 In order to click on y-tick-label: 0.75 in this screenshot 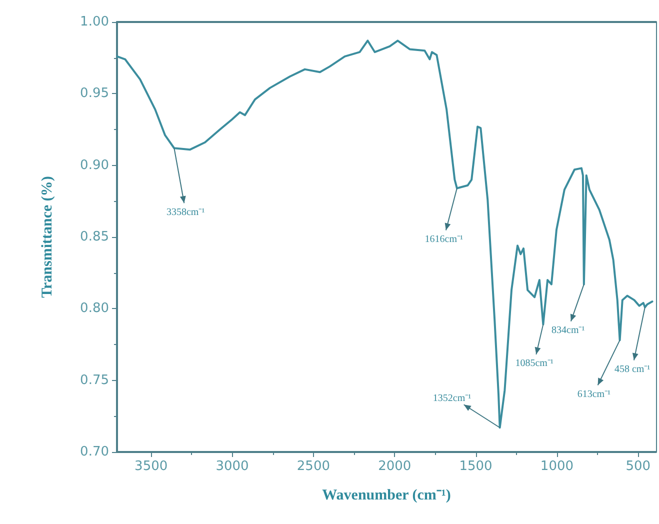, I will do `click(94, 380)`.